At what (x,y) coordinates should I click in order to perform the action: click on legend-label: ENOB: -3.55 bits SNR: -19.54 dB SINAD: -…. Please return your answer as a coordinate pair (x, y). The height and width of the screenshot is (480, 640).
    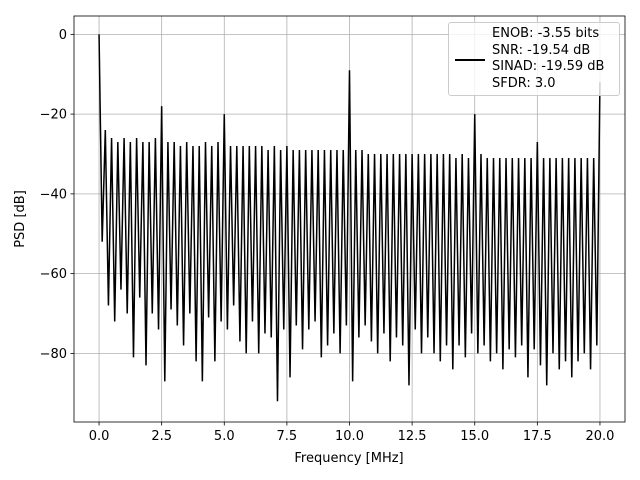
    Looking at the image, I should click on (548, 58).